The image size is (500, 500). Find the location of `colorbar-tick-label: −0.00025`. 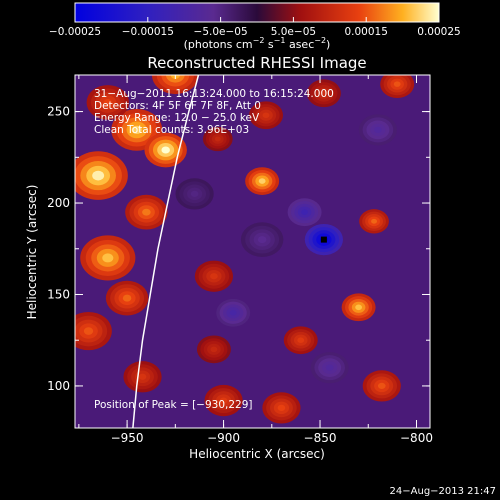

colorbar-tick-label: −0.00025 is located at coordinates (75, 32).